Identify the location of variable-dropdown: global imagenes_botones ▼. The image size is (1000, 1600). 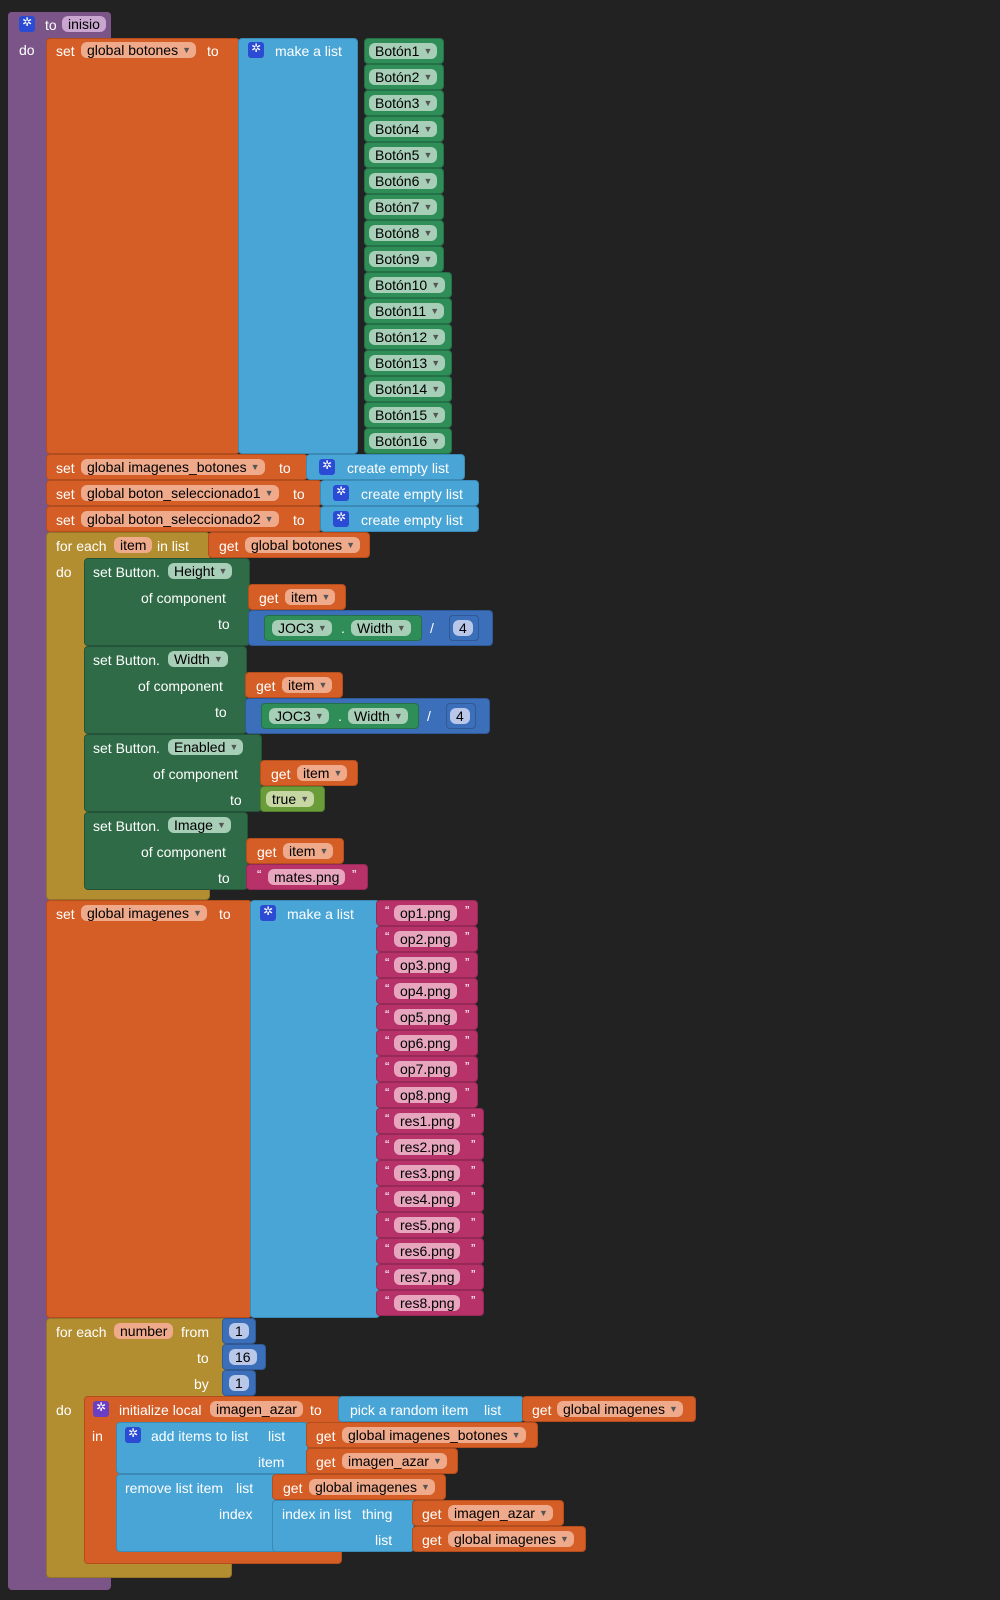
(173, 467).